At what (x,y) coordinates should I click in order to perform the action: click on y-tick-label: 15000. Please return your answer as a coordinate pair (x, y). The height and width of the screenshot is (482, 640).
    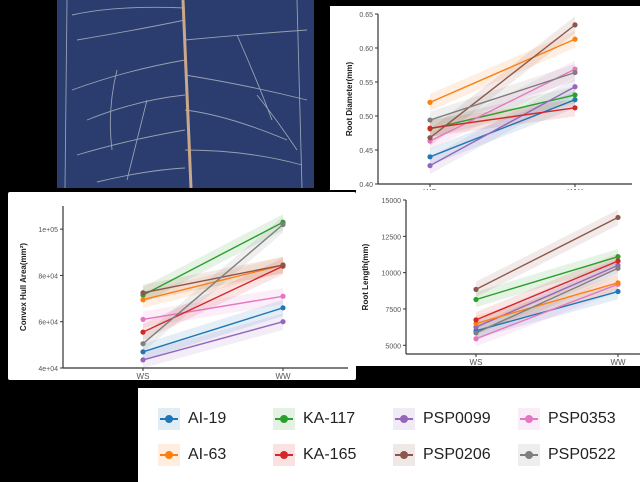
    Looking at the image, I should click on (392, 201).